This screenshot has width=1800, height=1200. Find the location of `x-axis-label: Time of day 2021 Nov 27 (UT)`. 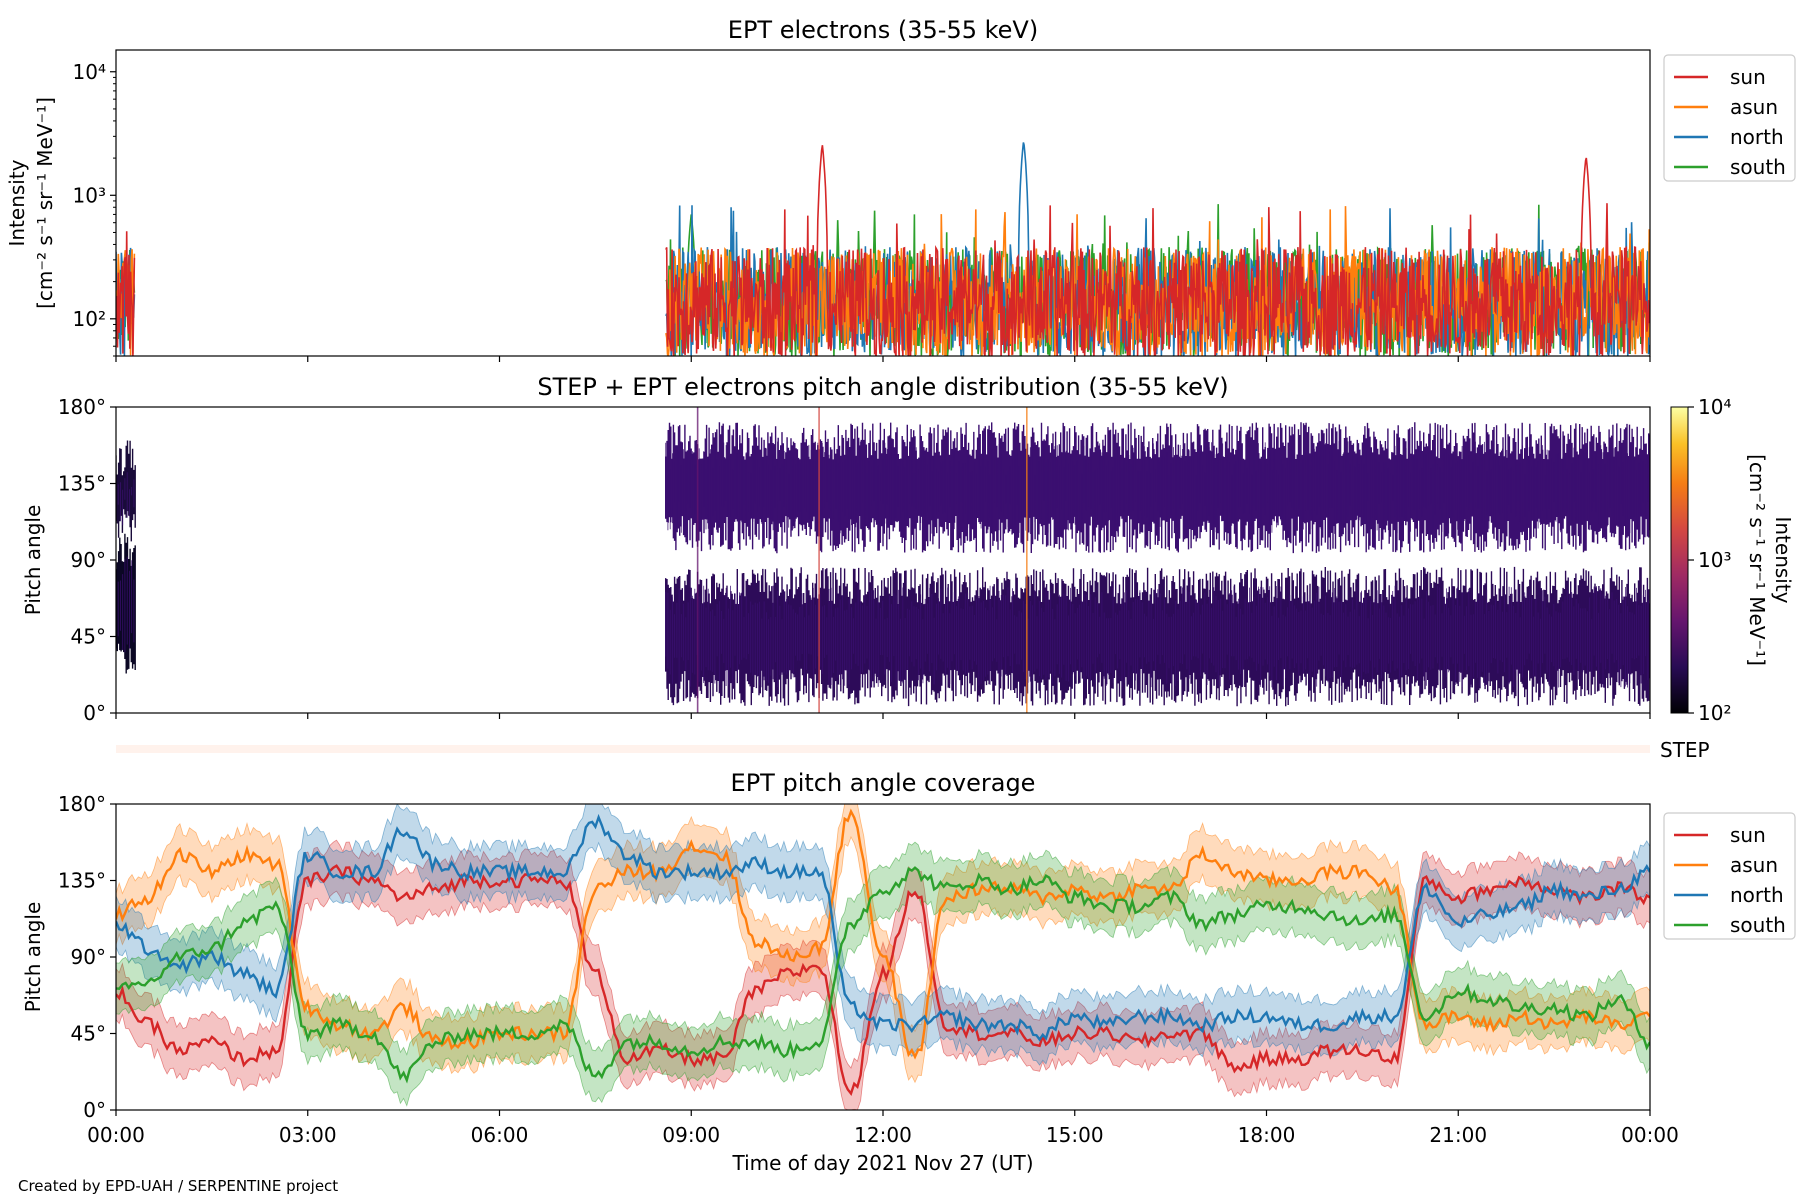

x-axis-label: Time of day 2021 Nov 27 (UT) is located at coordinates (883, 1163).